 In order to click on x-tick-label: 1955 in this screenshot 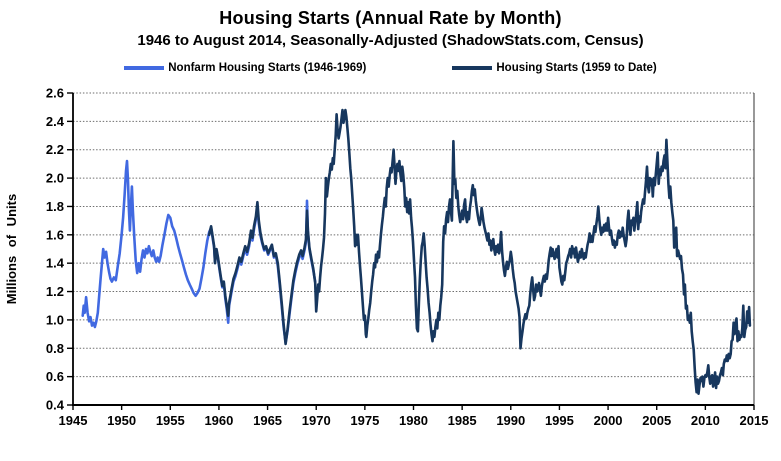, I will do `click(170, 420)`.